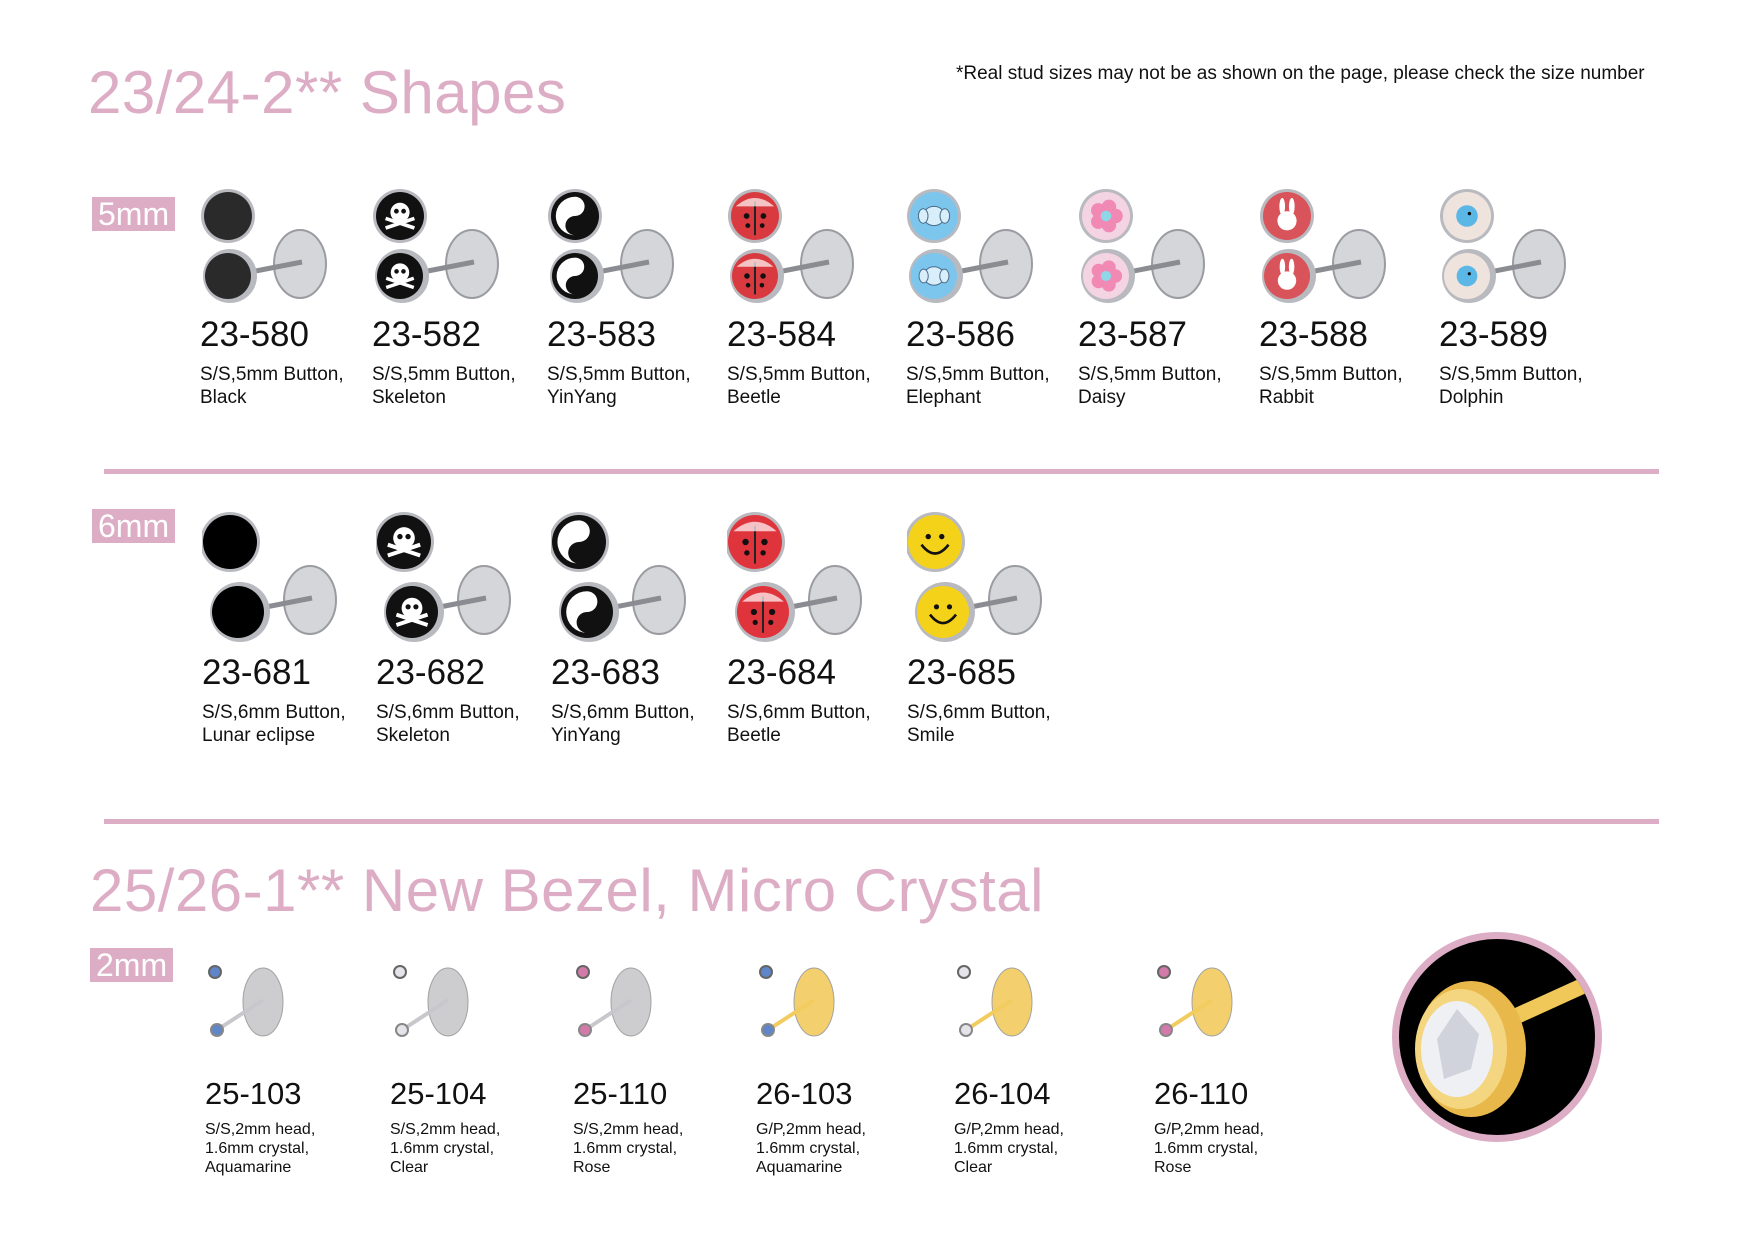 This screenshot has height=1240, width=1754. What do you see at coordinates (253, 1093) in the screenshot?
I see `product-code: 25-103` at bounding box center [253, 1093].